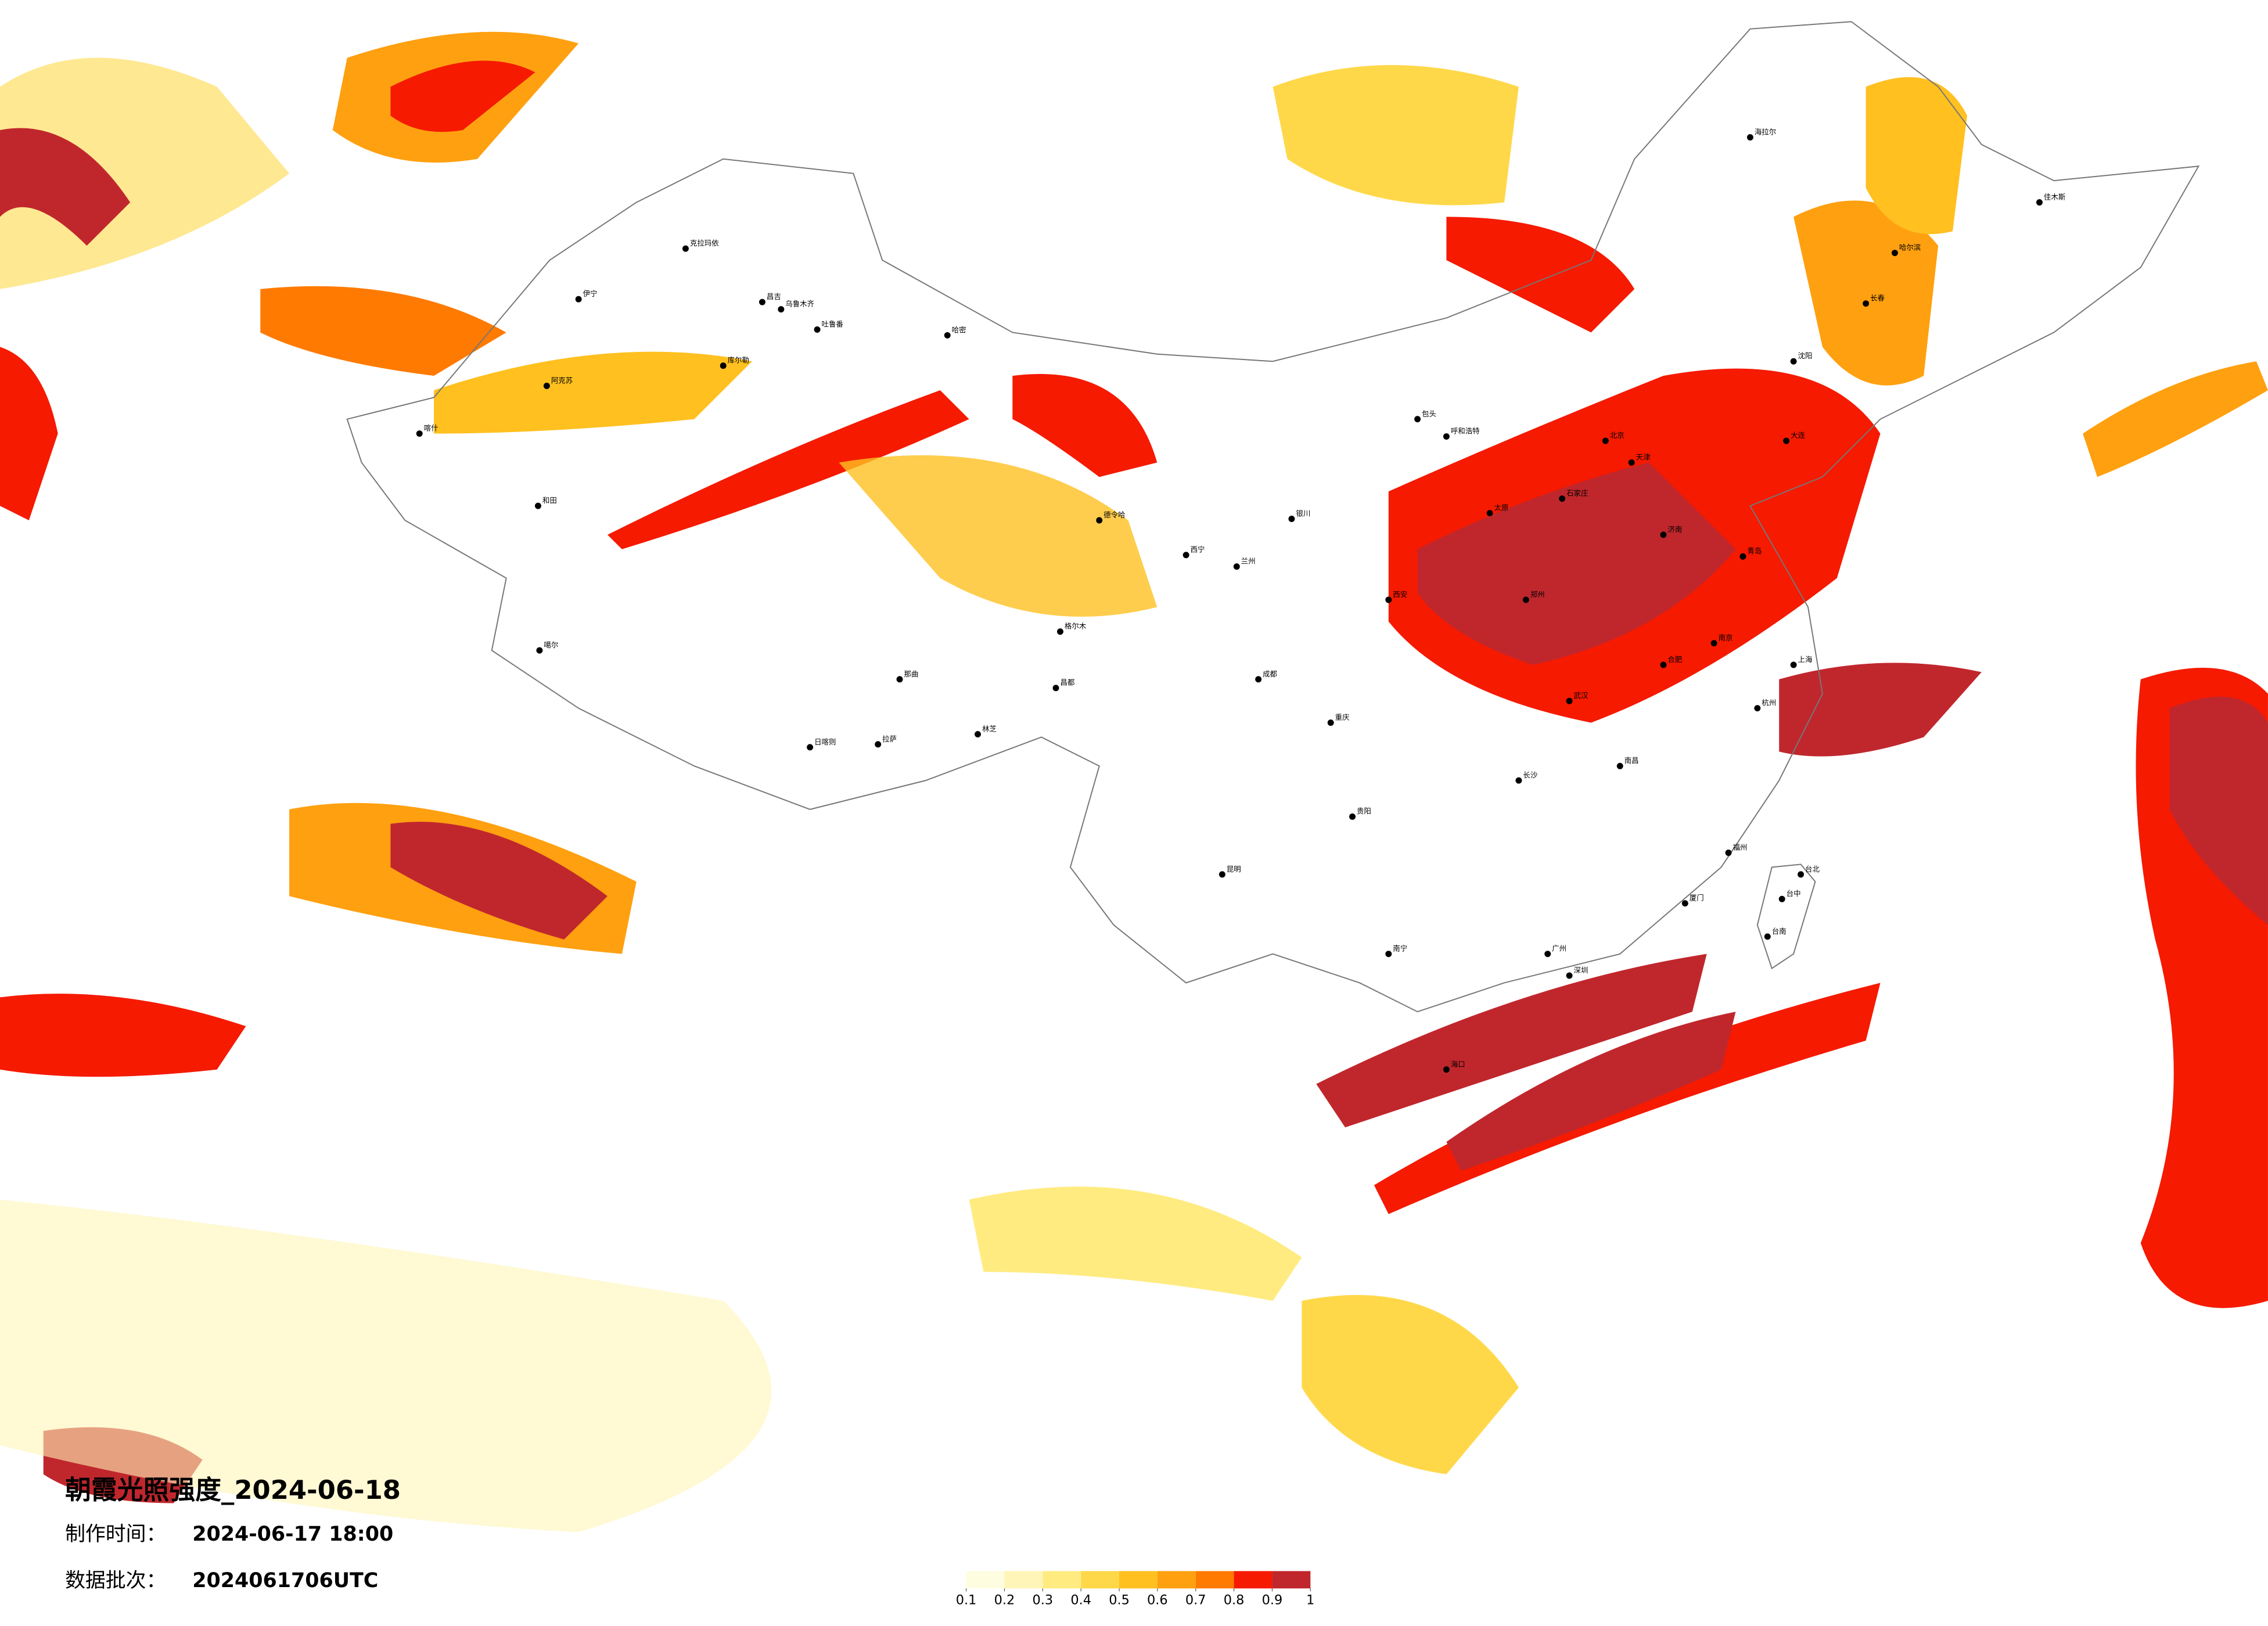  Describe the element at coordinates (1234, 1600) in the screenshot. I see `colorbar-tick-label: 0.8` at that location.